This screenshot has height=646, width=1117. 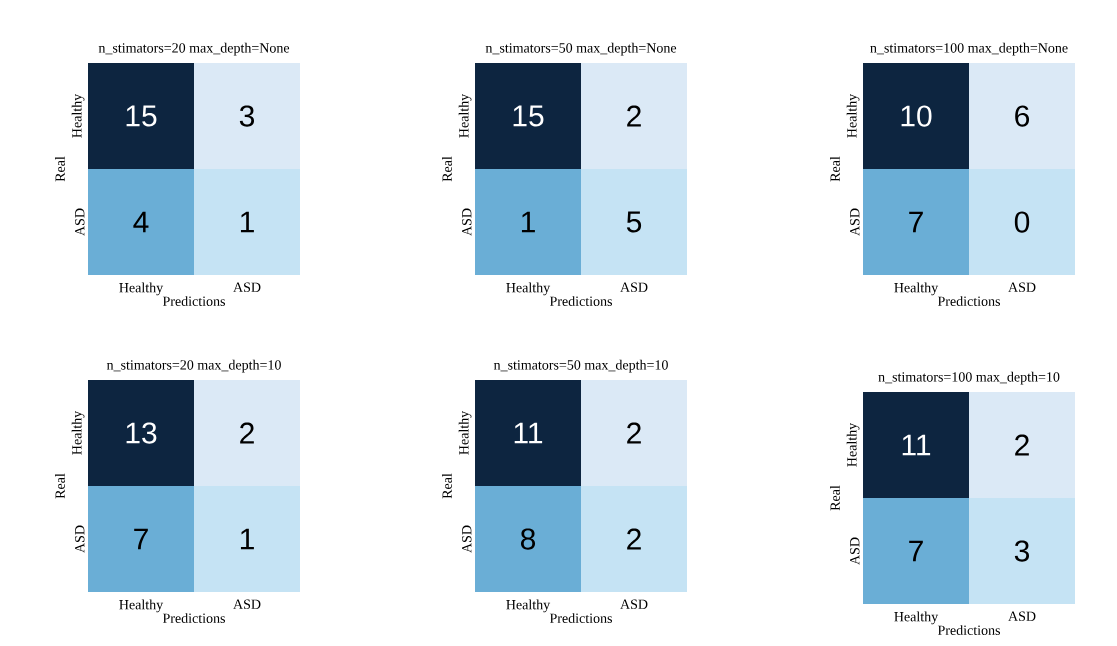 I want to click on data-label: 0, so click(x=1022, y=222).